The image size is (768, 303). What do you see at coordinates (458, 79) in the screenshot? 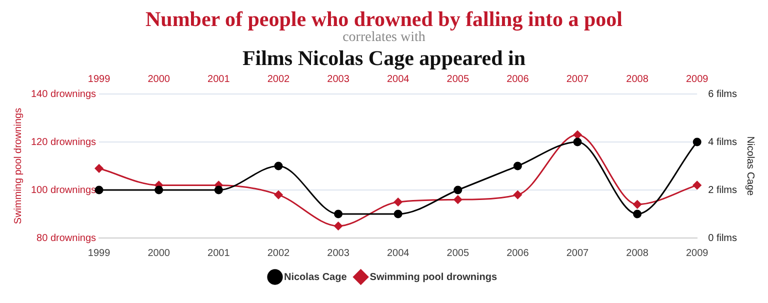
I see `x-tick-label: 2005` at bounding box center [458, 79].